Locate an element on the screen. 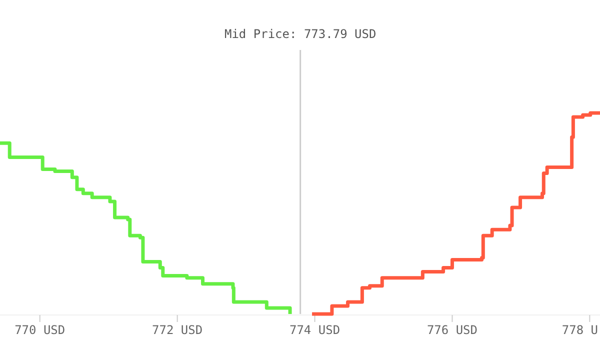  x-tick-label: 770 USD is located at coordinates (40, 330).